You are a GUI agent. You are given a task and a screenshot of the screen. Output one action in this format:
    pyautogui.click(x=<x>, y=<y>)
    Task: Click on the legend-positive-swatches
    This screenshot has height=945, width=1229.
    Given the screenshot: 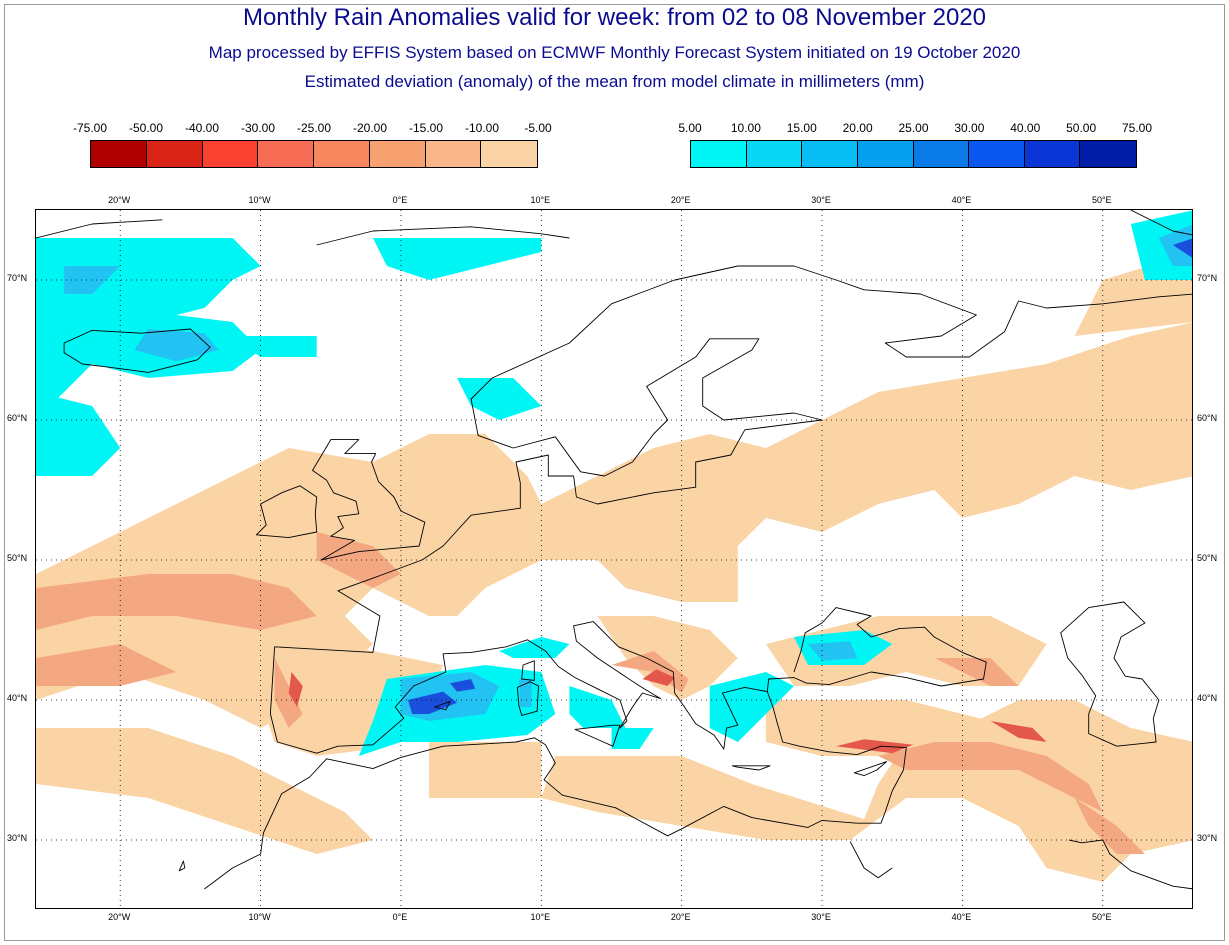 What is the action you would take?
    pyautogui.click(x=913, y=154)
    